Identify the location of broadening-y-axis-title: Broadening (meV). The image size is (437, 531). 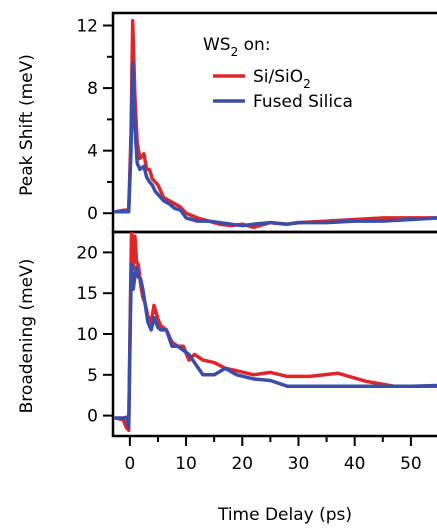
(27, 336).